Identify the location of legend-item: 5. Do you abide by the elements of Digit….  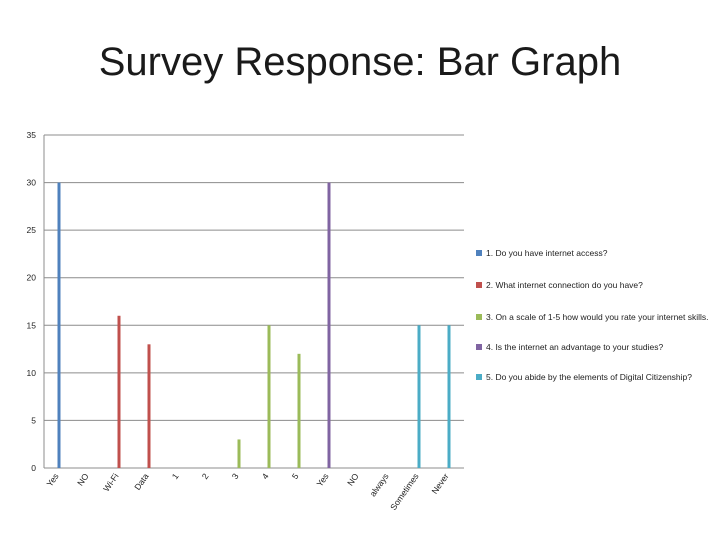
(594, 377).